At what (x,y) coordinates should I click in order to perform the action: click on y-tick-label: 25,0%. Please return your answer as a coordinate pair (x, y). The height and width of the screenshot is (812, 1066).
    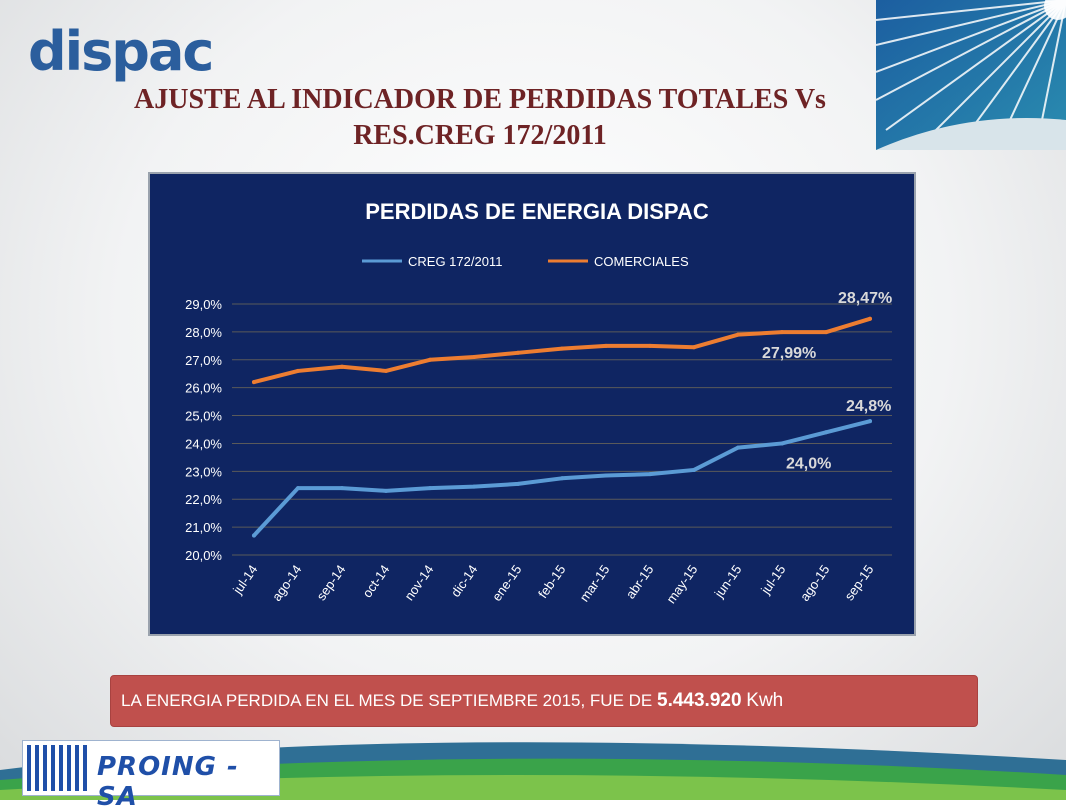
    Looking at the image, I should click on (203, 416).